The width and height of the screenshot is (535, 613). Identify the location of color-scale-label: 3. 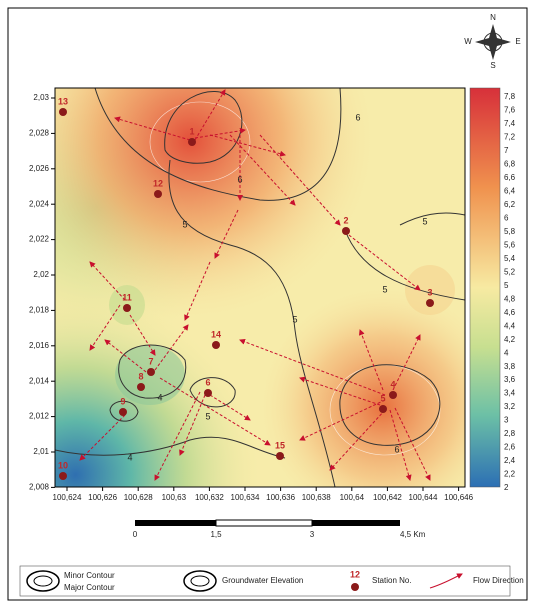
(506, 420).